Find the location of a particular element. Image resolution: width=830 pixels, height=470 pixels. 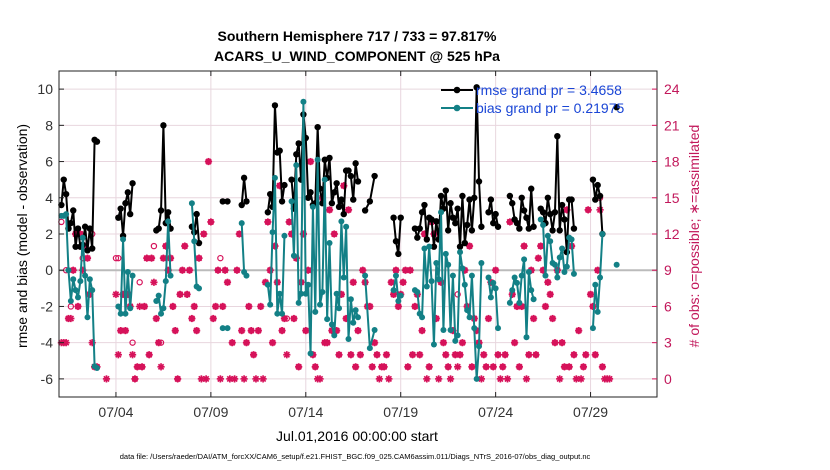

y-tick-label-left: 10 is located at coordinates (45, 89).